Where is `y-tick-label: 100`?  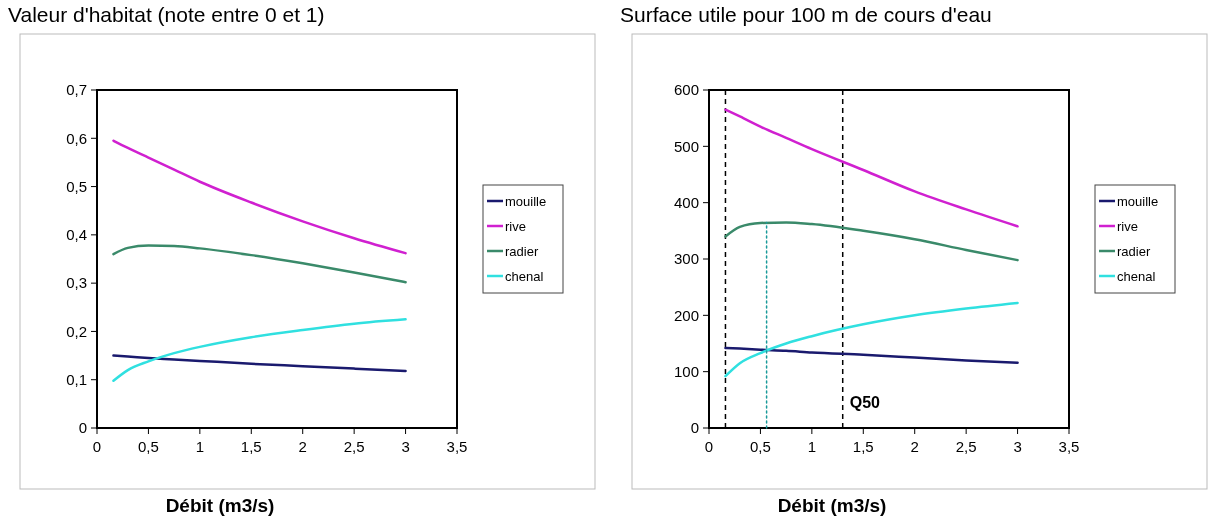
y-tick-label: 100 is located at coordinates (686, 371).